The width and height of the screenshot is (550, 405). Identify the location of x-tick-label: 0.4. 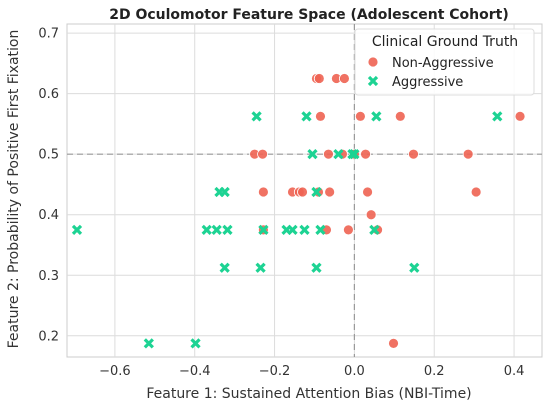
(514, 371).